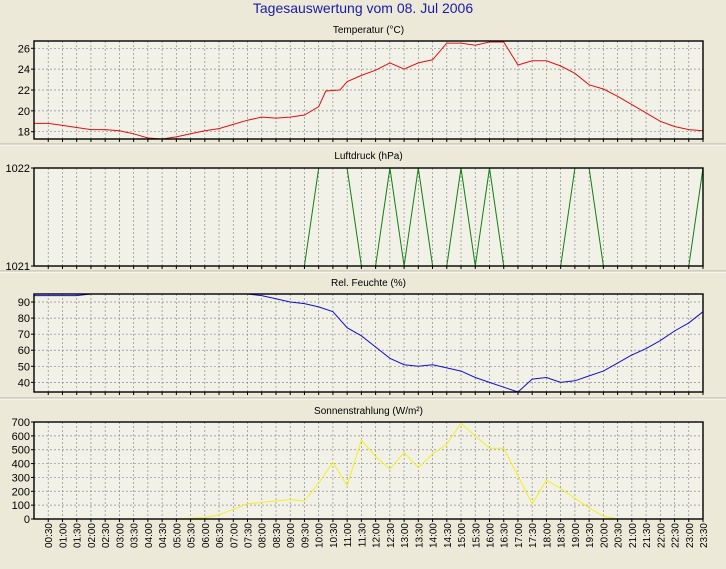 This screenshot has height=569, width=726. I want to click on x-tick-label: 23:00, so click(690, 535).